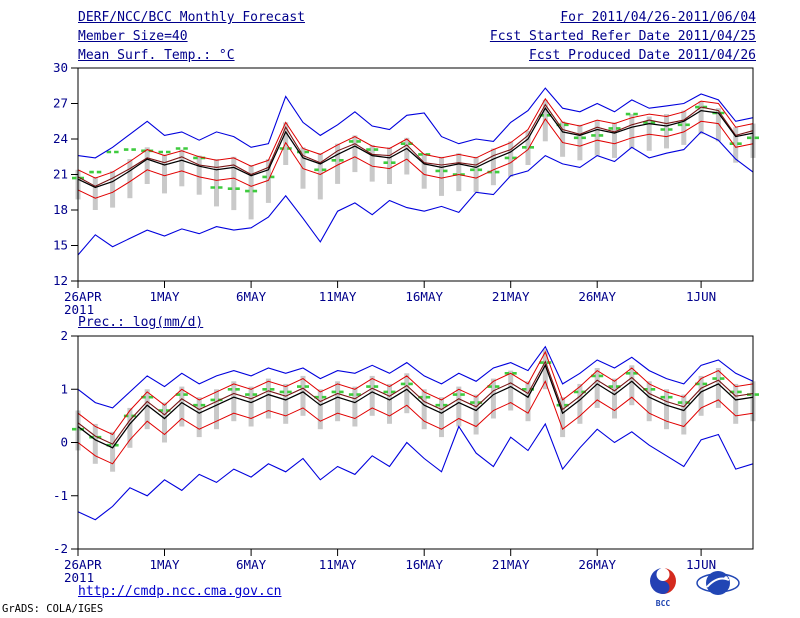  Describe the element at coordinates (663, 603) in the screenshot. I see `bcc-logo-text: BCC` at that location.